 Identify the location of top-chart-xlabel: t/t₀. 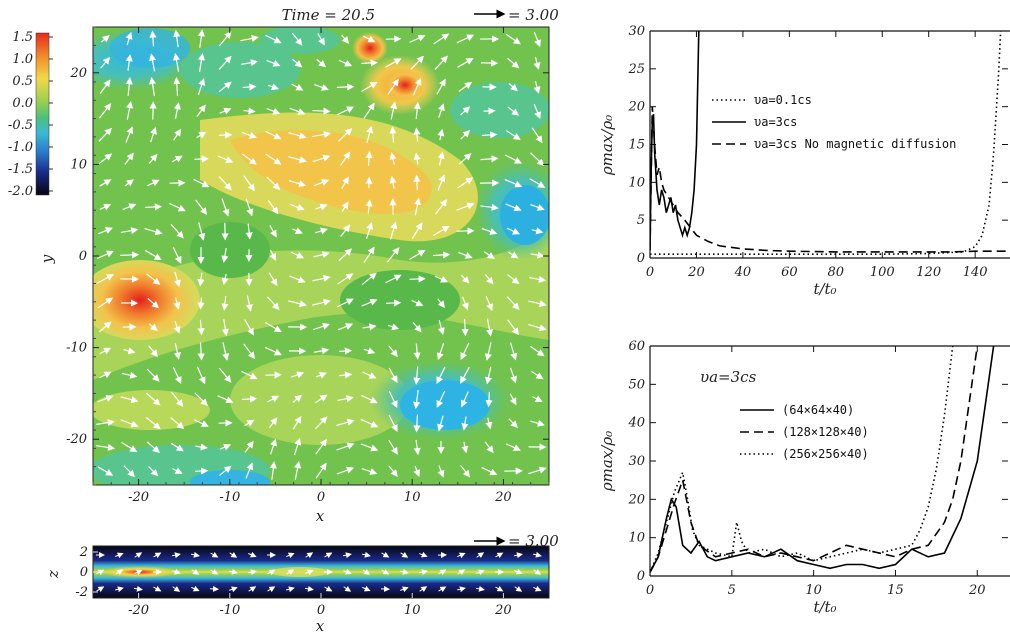
(824, 289).